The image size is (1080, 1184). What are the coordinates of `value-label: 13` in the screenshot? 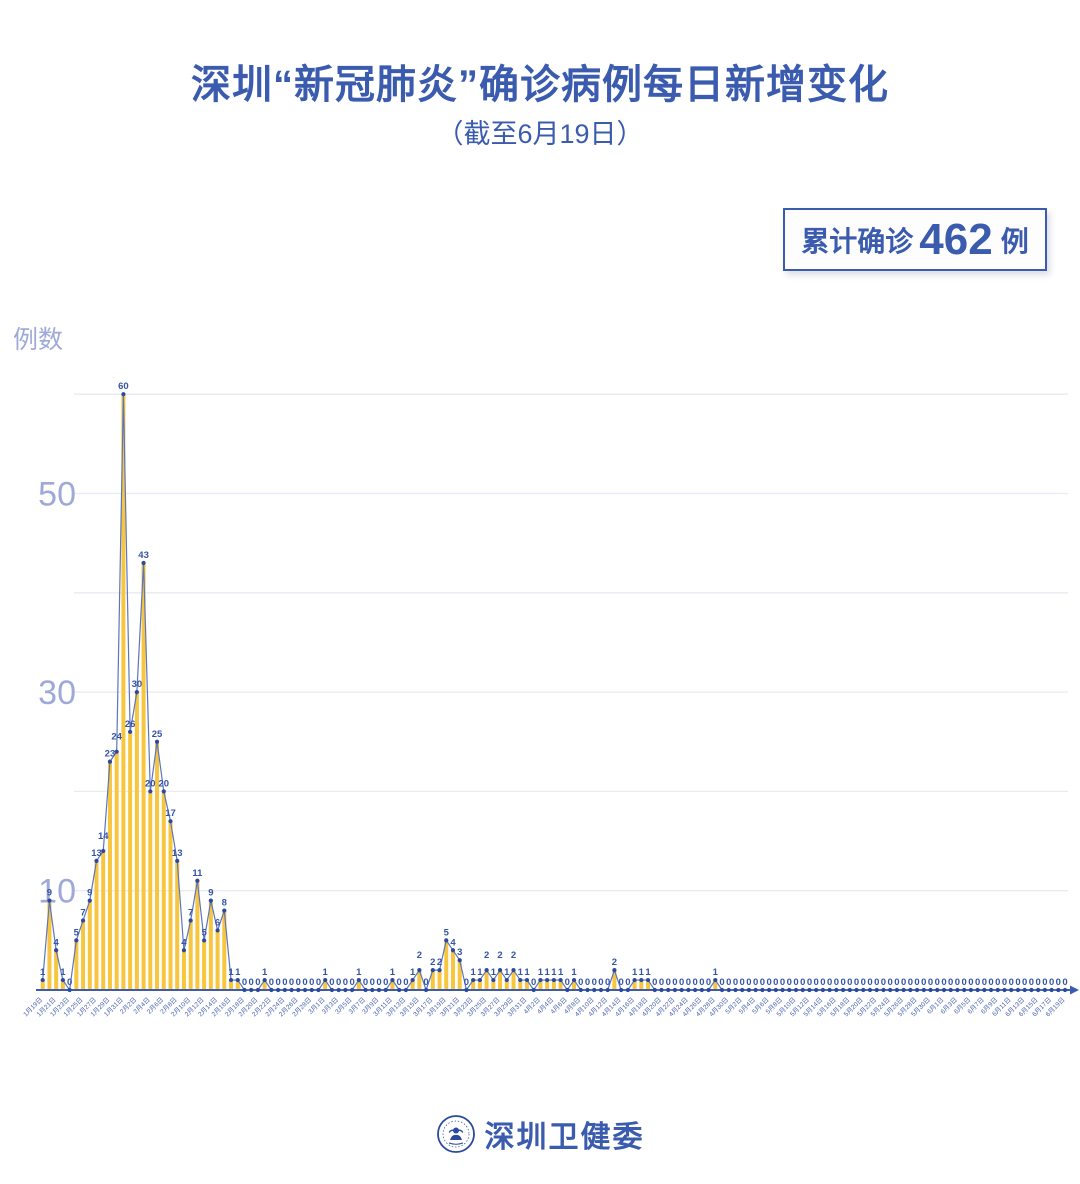 It's located at (177, 853).